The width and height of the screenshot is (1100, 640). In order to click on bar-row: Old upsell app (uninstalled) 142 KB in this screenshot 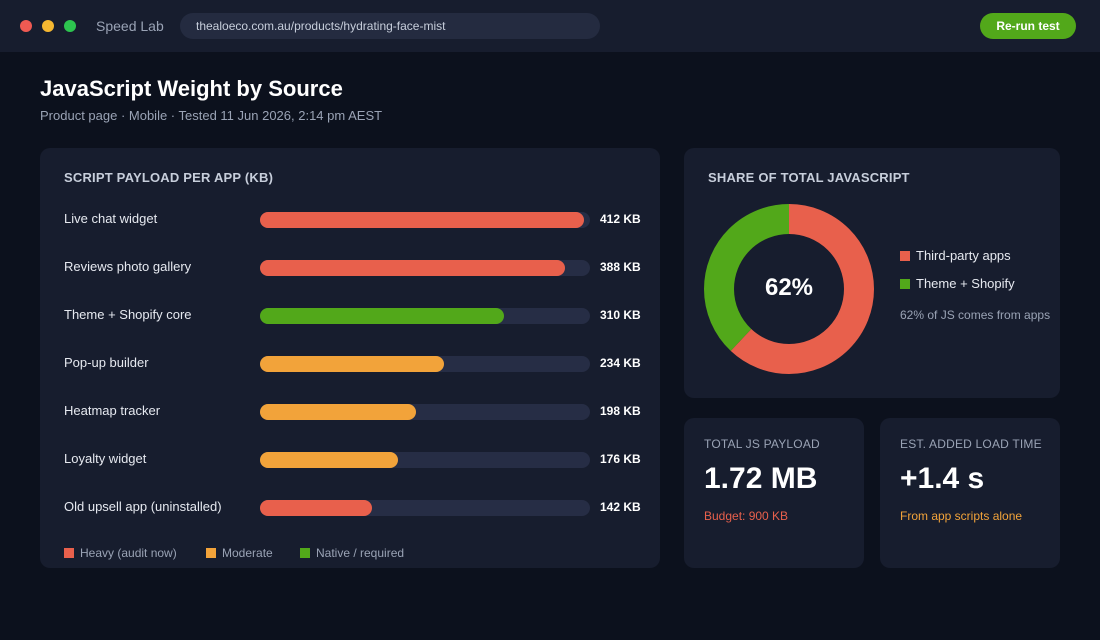, I will do `click(354, 508)`.